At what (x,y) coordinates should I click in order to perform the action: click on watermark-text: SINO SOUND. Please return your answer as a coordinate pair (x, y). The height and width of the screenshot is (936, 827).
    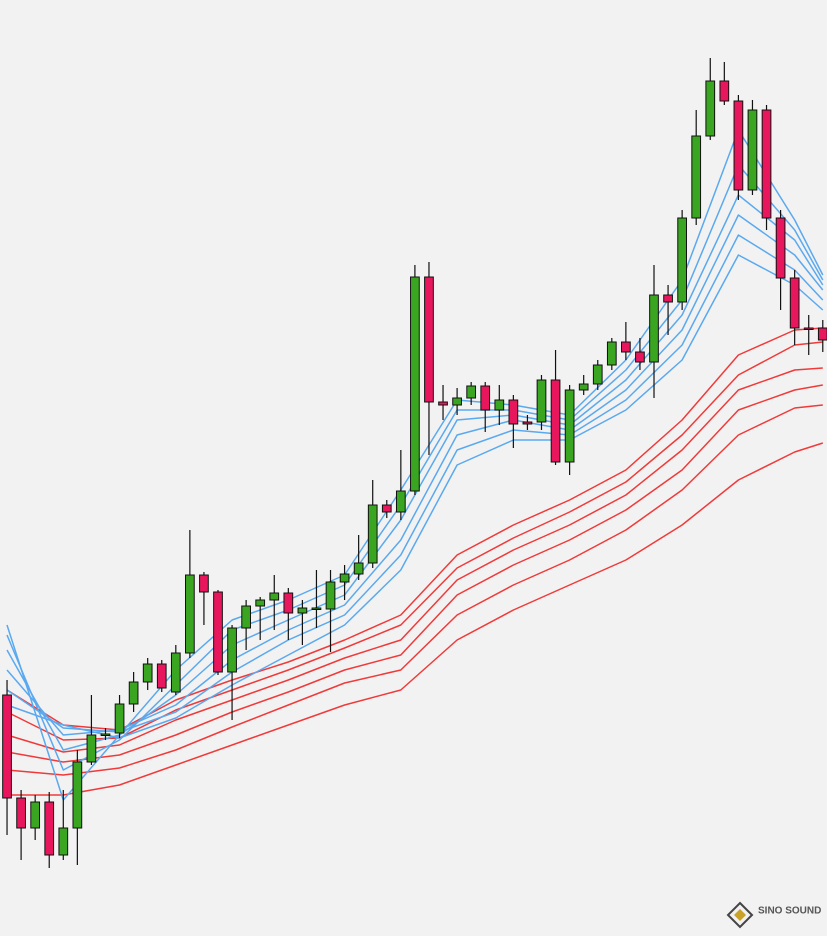
    Looking at the image, I should click on (789, 911).